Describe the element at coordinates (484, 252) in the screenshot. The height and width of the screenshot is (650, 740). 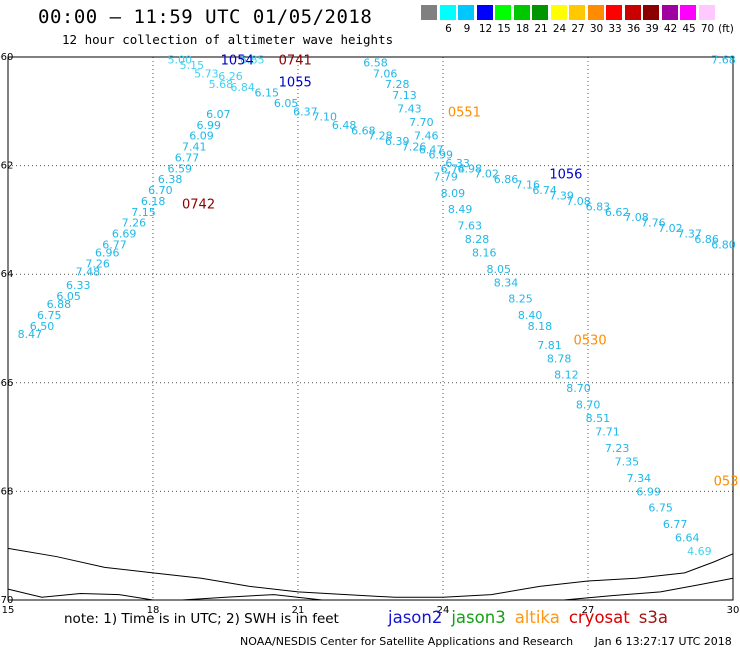
I see `wave-height-value: 8.16` at that location.